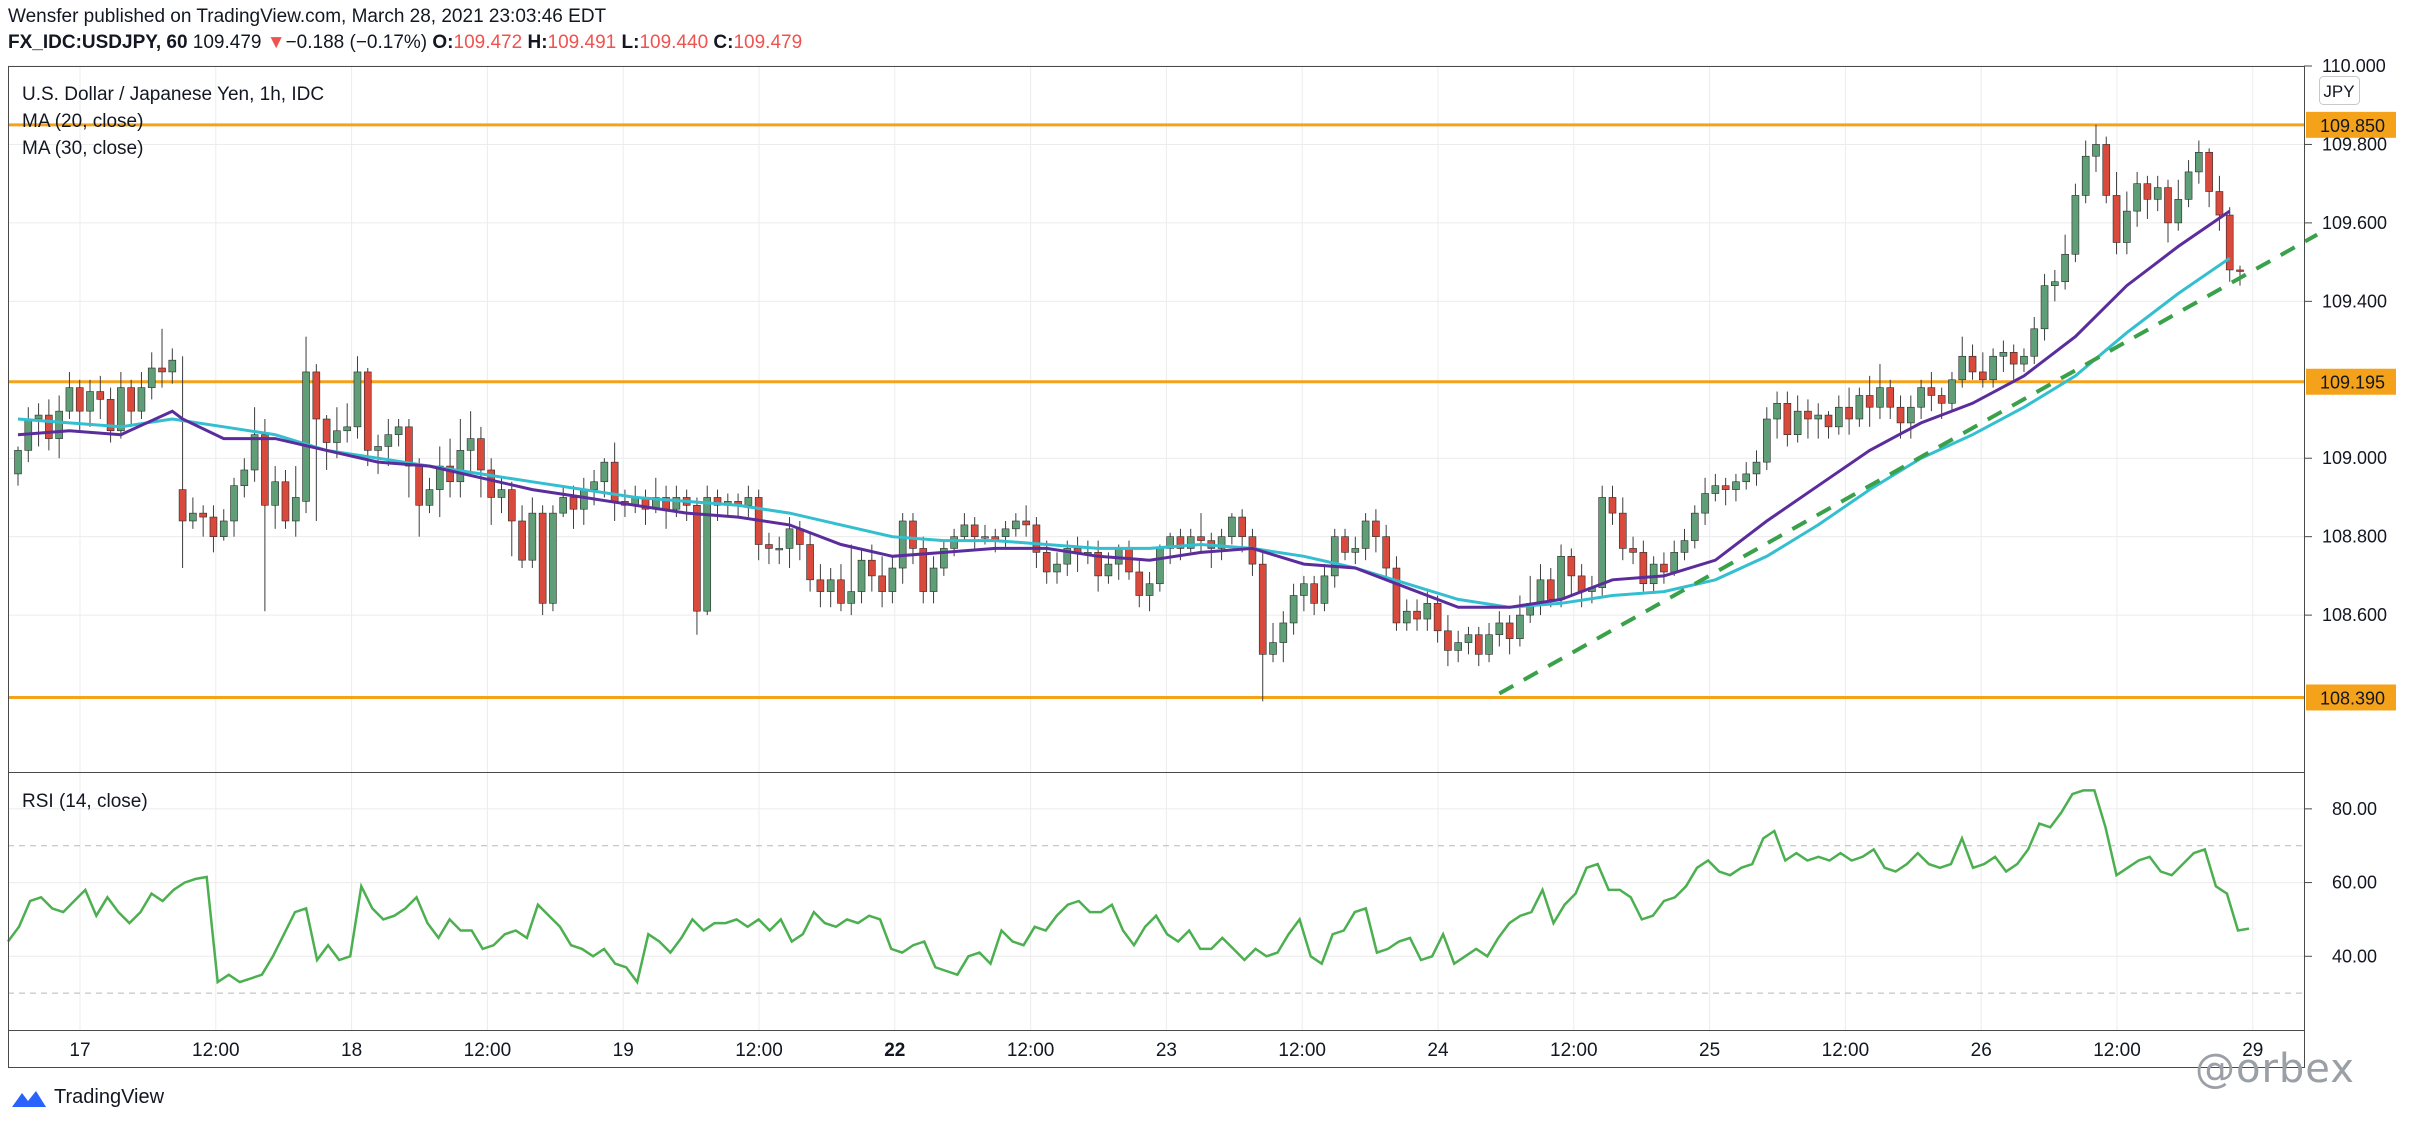 The height and width of the screenshot is (1128, 2415). What do you see at coordinates (1908, 464) in the screenshot?
I see `trend-line` at bounding box center [1908, 464].